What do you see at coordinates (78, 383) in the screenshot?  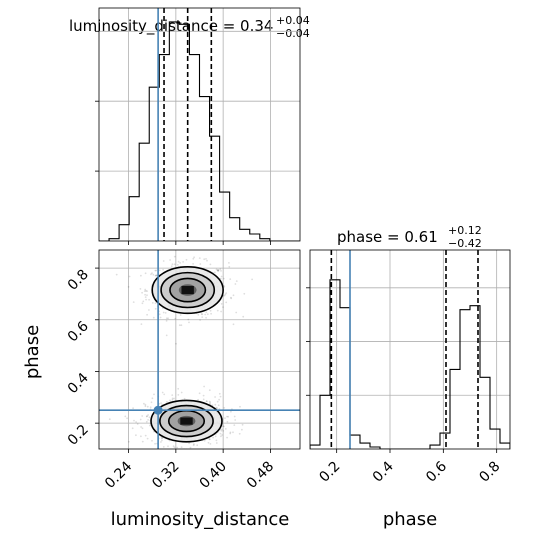 I see `y-tick-label-phase: 0.4` at bounding box center [78, 383].